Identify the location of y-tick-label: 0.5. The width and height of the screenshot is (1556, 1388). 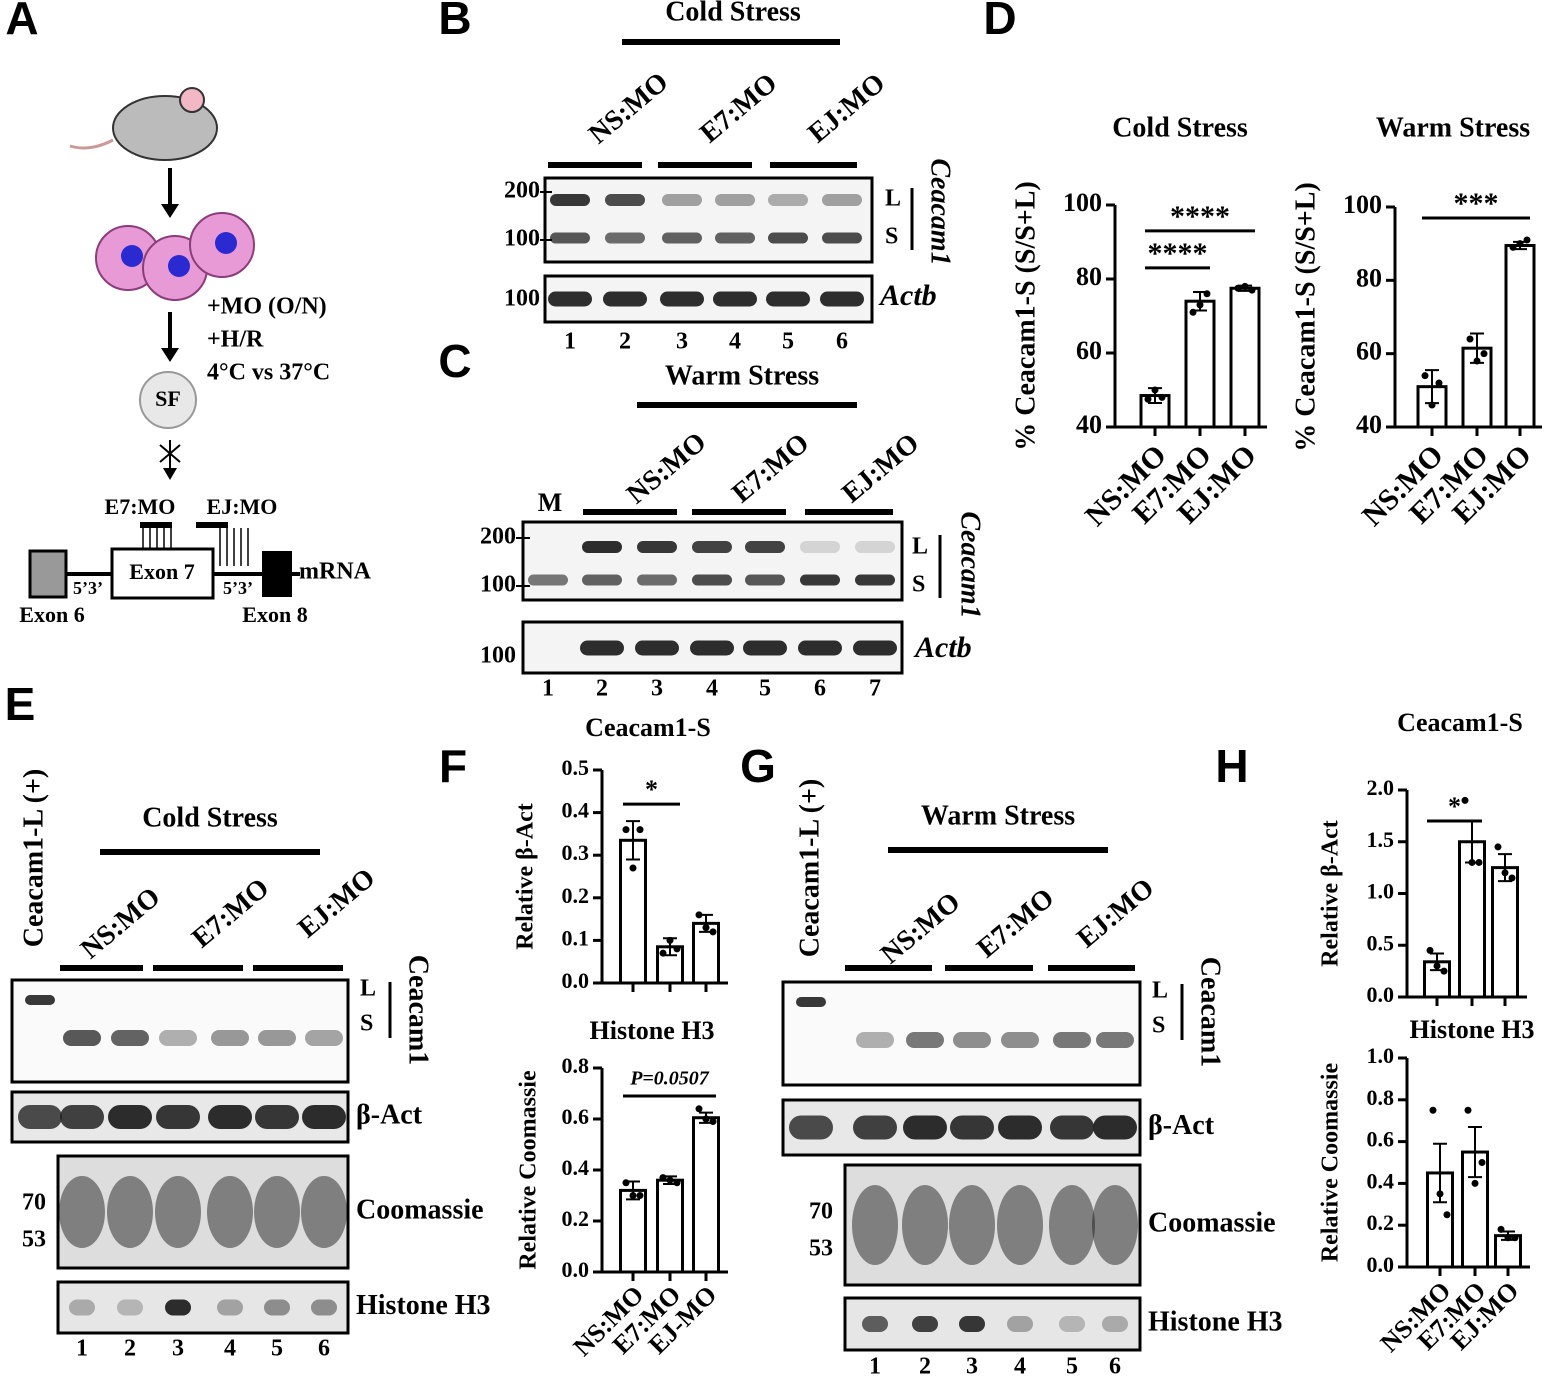
(576, 767).